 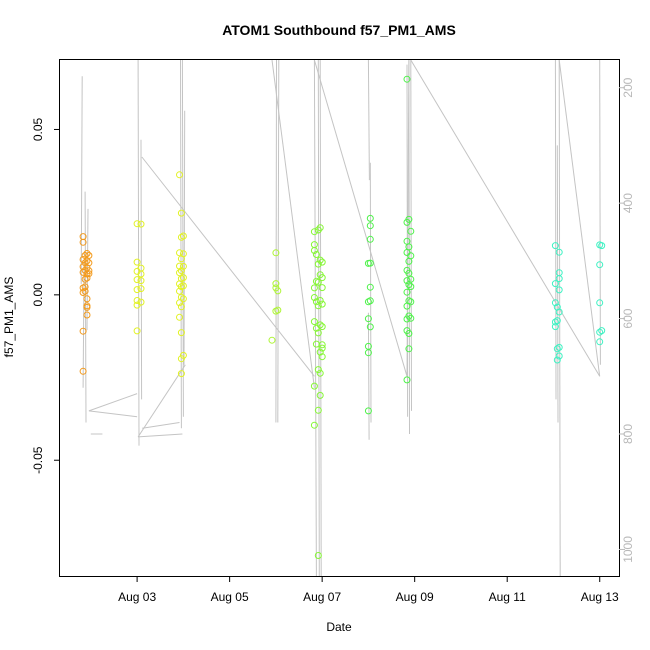 I want to click on x-tick-label: Aug 13, so click(x=600, y=597).